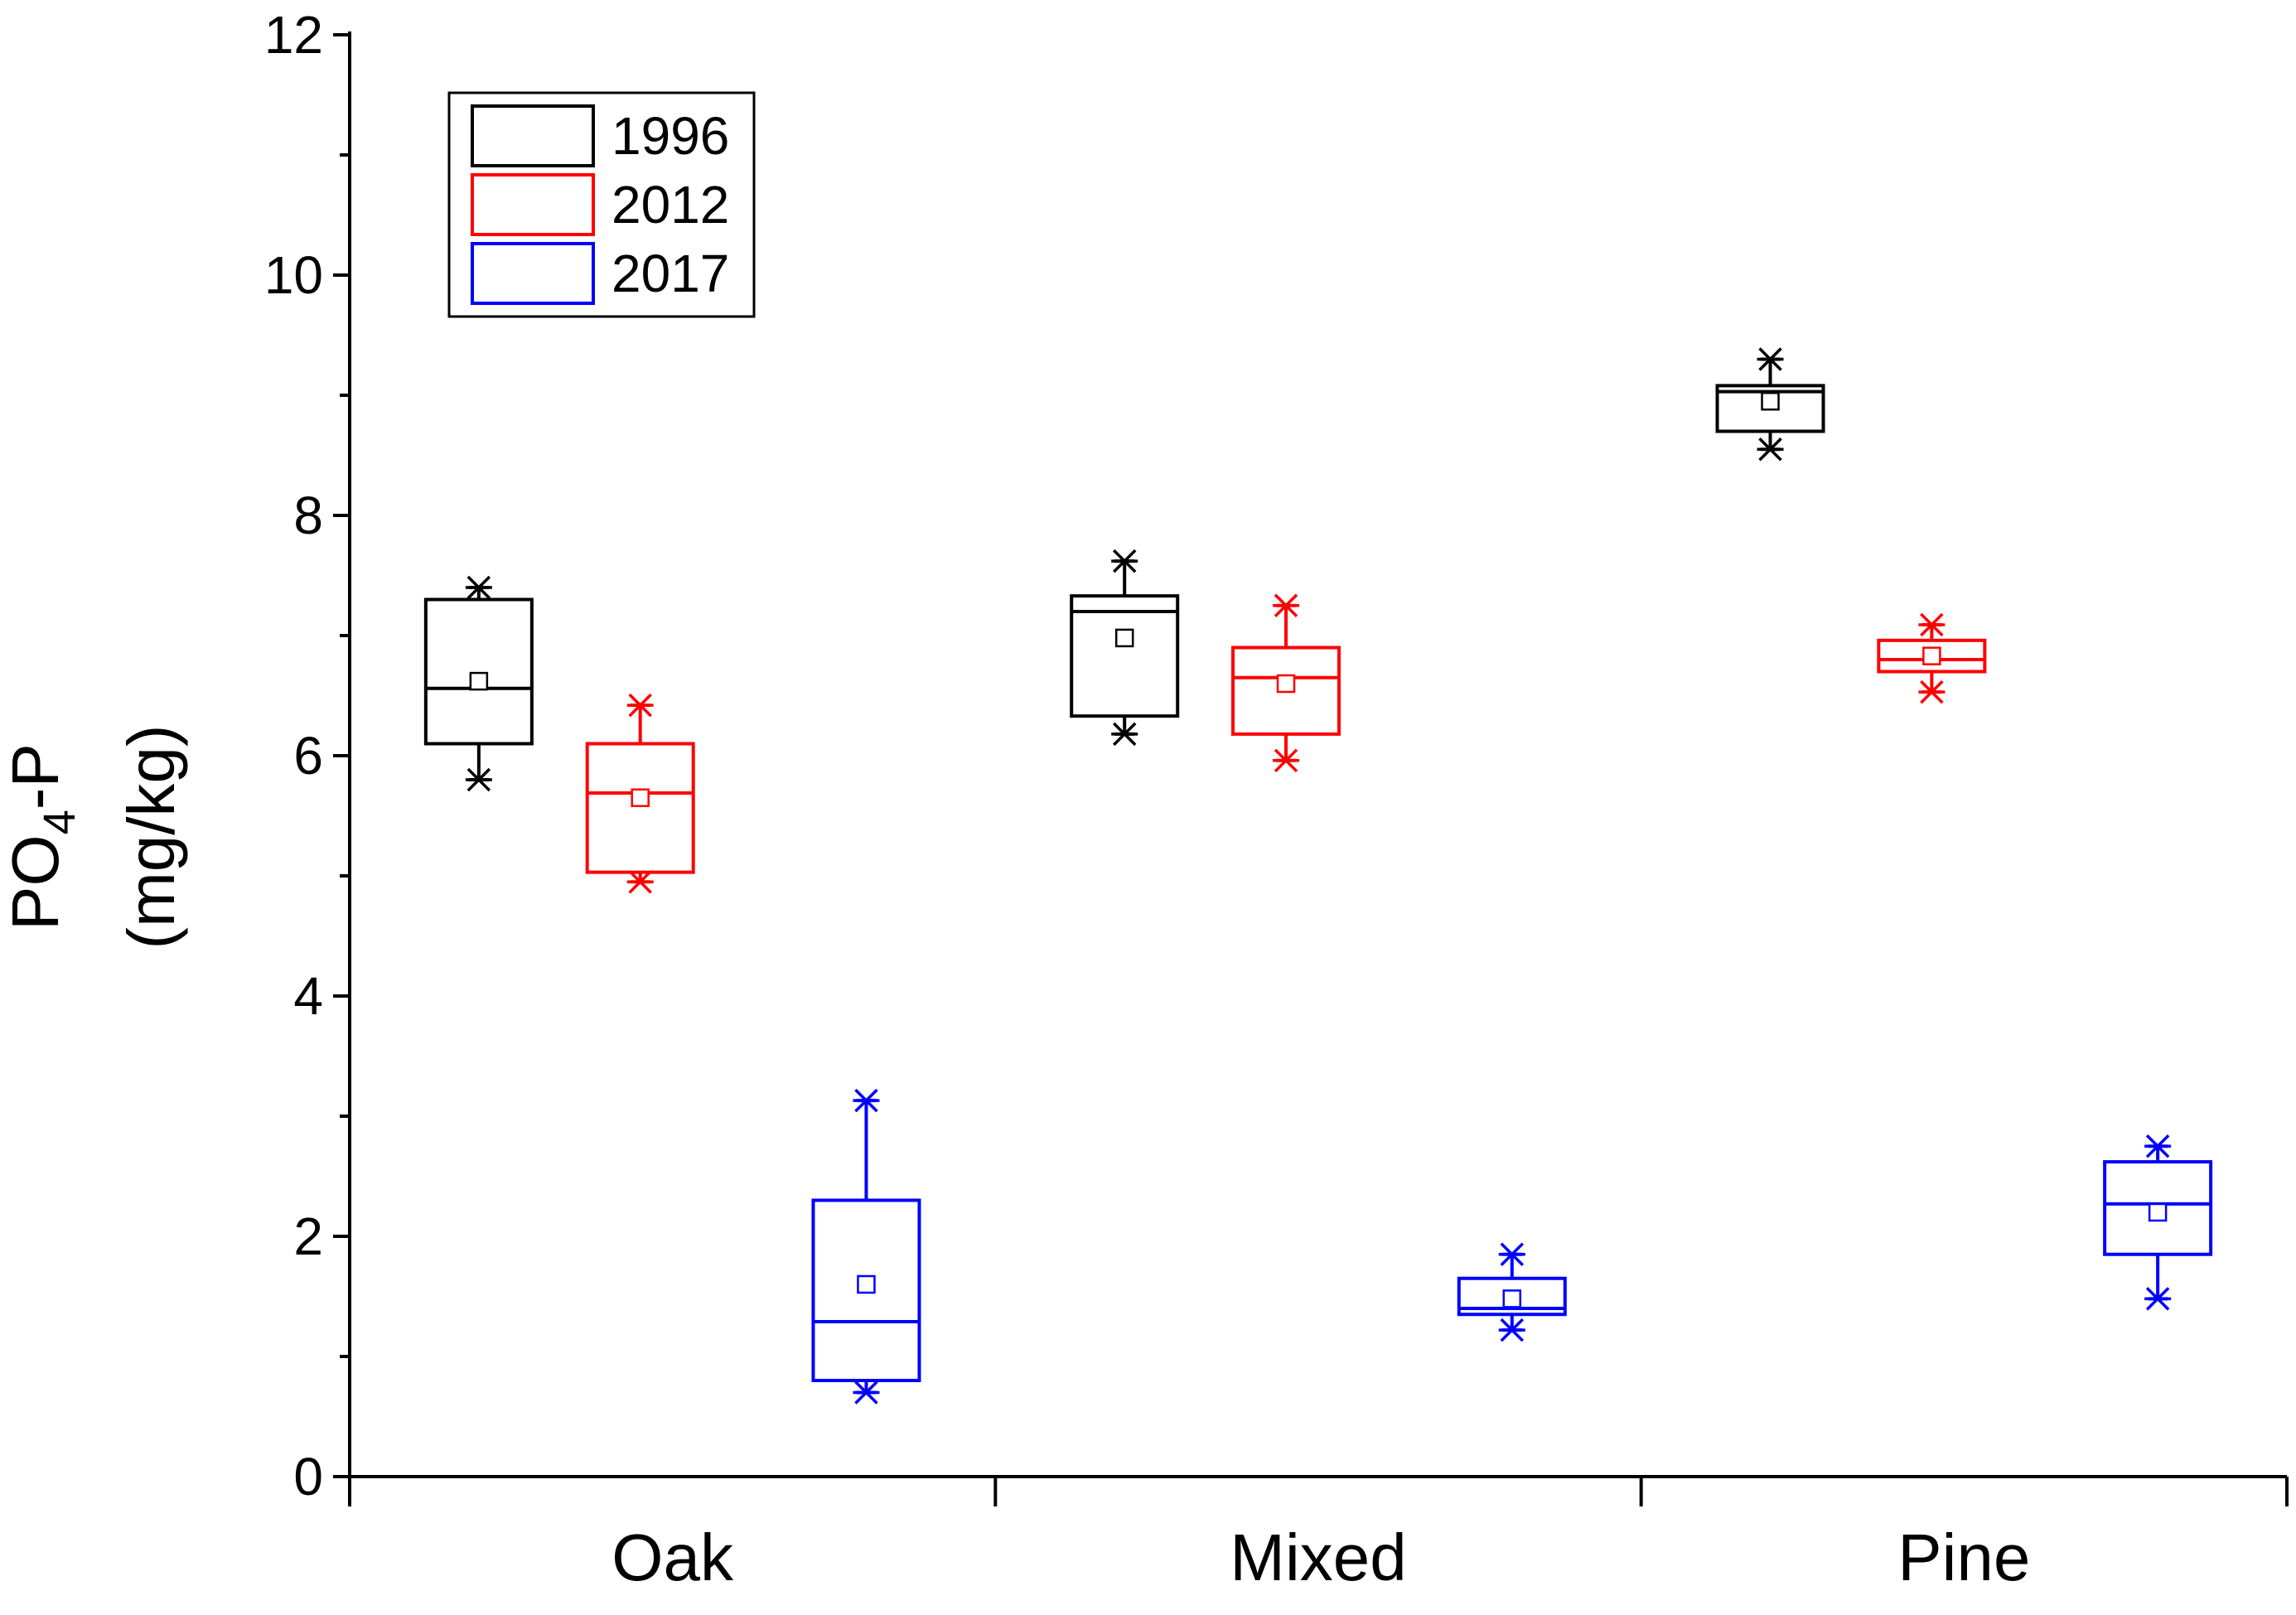 Image resolution: width=2296 pixels, height=1615 pixels. Describe the element at coordinates (294, 35) in the screenshot. I see `y-tick-label: 12` at that location.